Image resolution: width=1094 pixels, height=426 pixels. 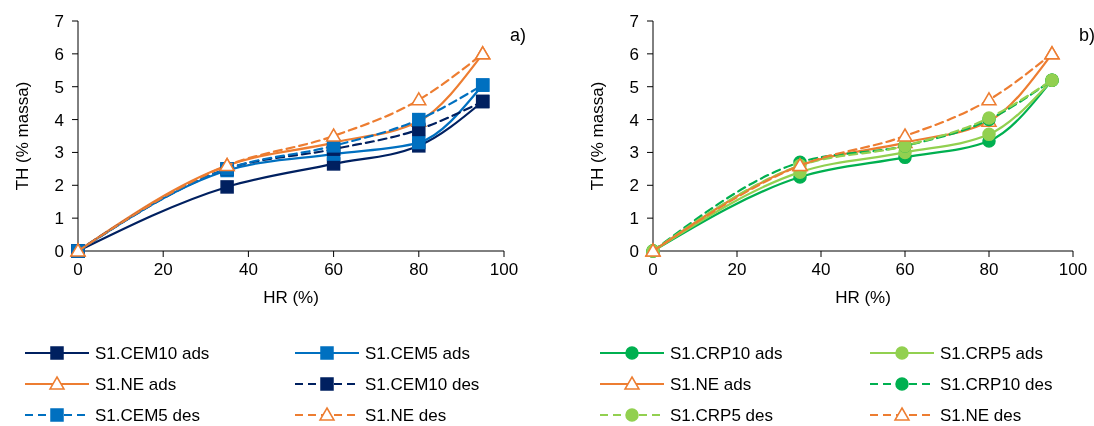 I want to click on legend-label: S1.CRP10 des, so click(x=996, y=384).